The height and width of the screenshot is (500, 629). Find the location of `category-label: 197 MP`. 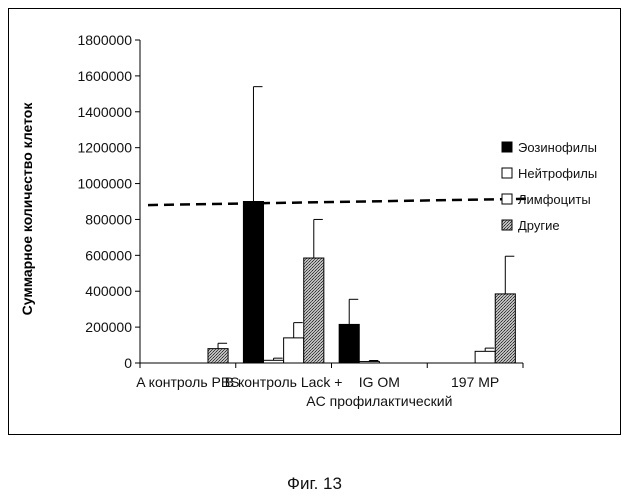

category-label: 197 MP is located at coordinates (475, 382).